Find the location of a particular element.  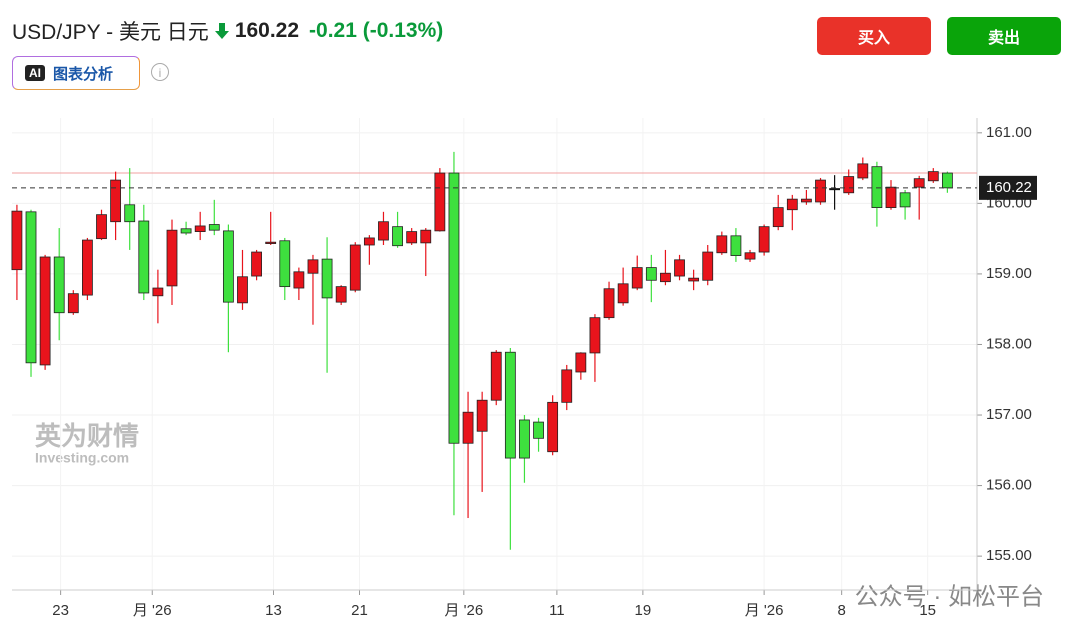

ai-badge: AI is located at coordinates (35, 73).